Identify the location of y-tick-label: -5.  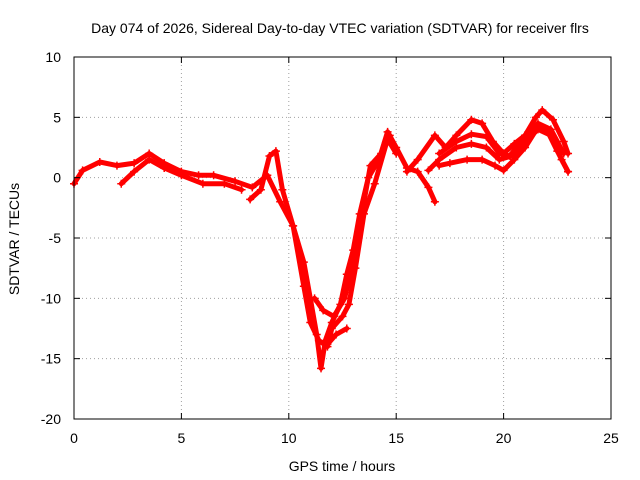
(55, 238).